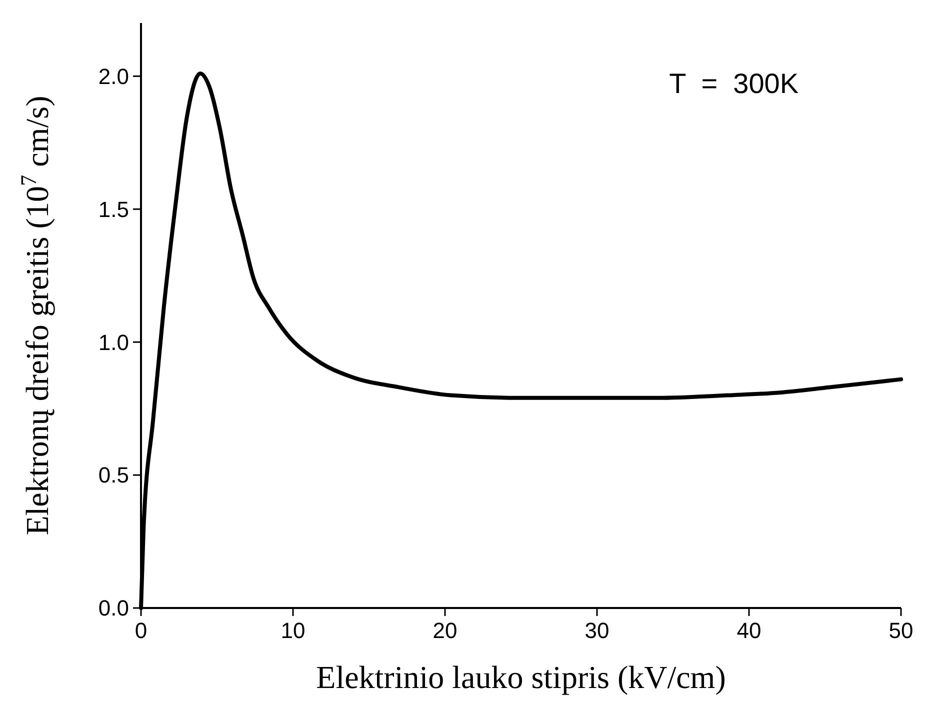  Describe the element at coordinates (141, 630) in the screenshot. I see `x-tick-label: 0` at that location.